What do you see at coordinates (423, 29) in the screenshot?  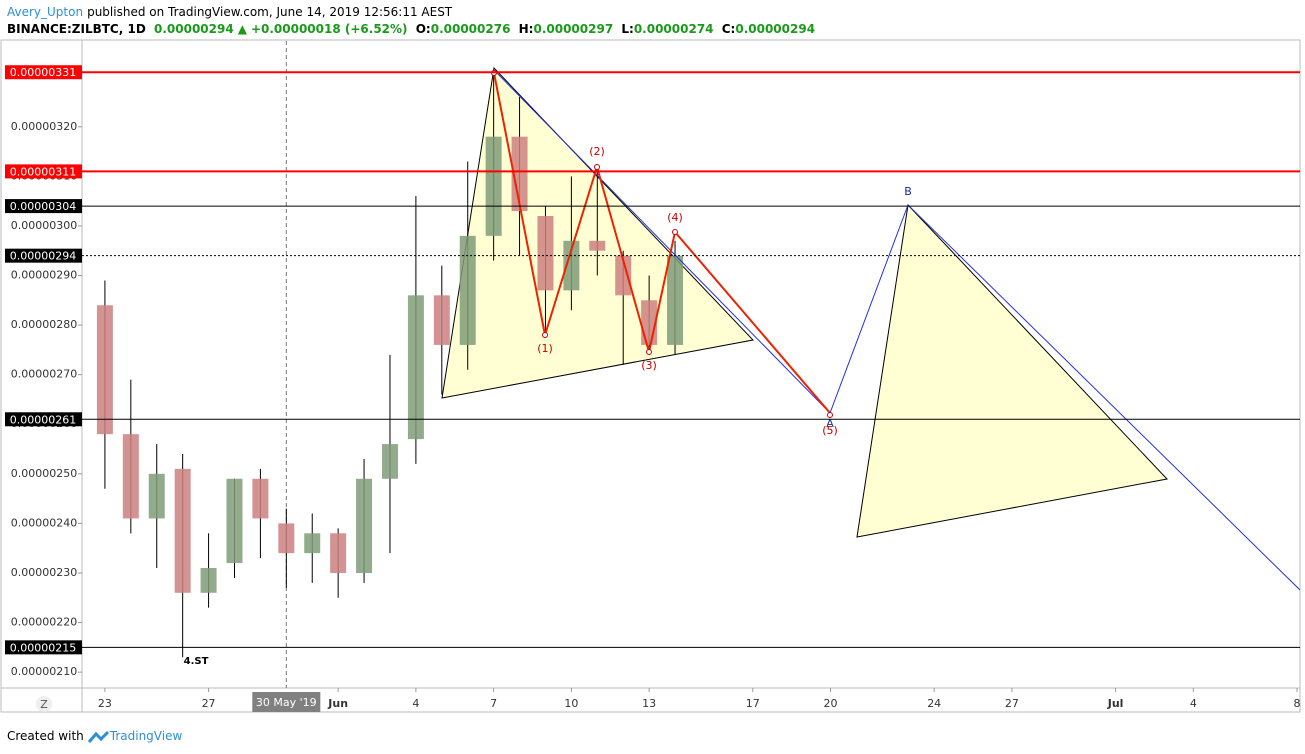 I see `ohlc-o-label: O:` at bounding box center [423, 29].